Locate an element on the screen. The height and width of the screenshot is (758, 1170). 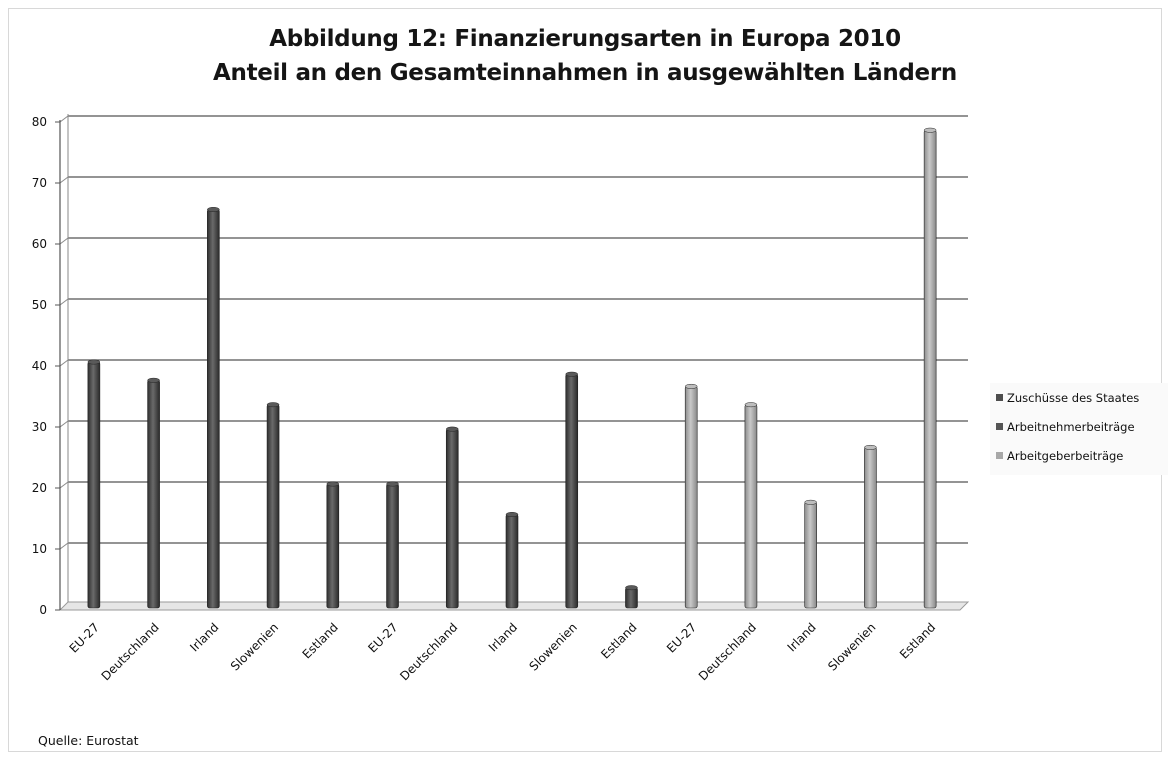
legend-label: Arbeitgeberbeiträge is located at coordinates (1065, 456).